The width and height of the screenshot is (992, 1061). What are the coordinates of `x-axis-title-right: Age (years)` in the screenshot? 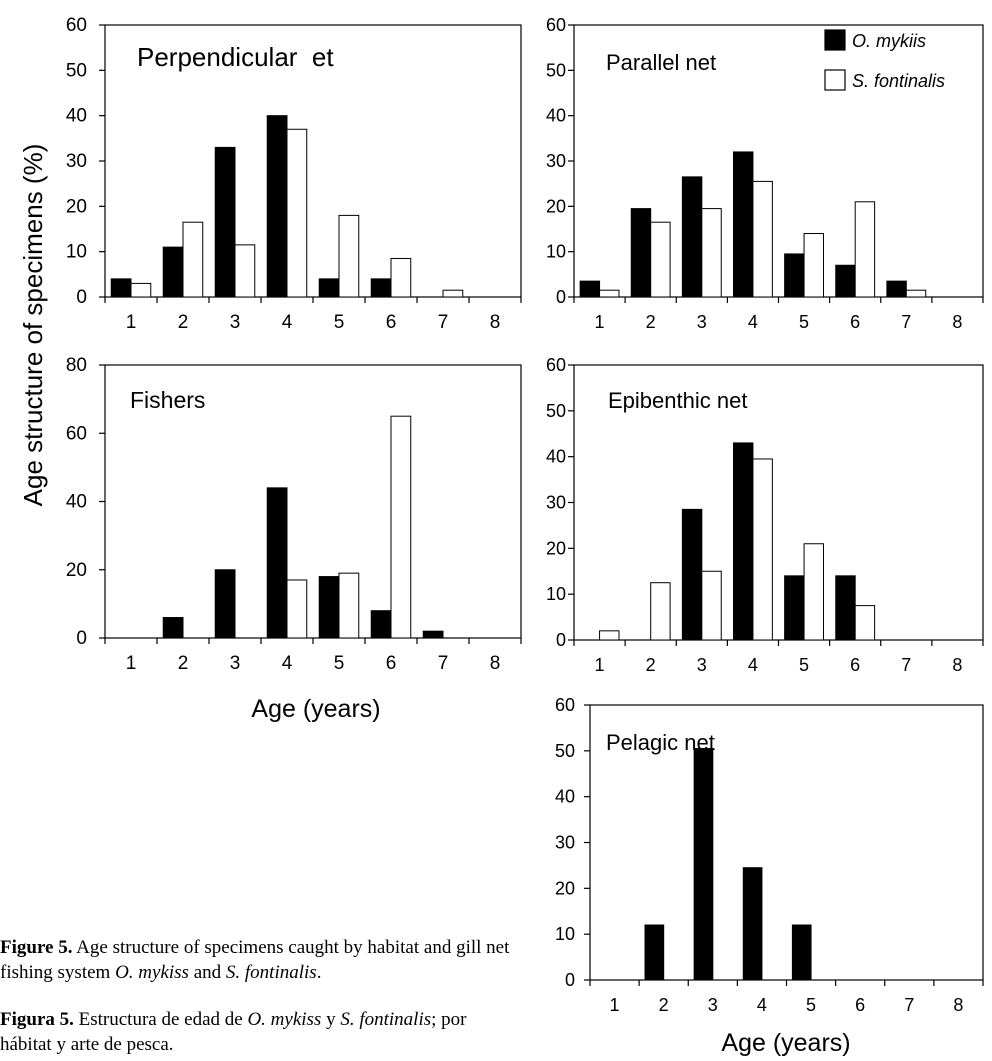 It's located at (785, 1043).